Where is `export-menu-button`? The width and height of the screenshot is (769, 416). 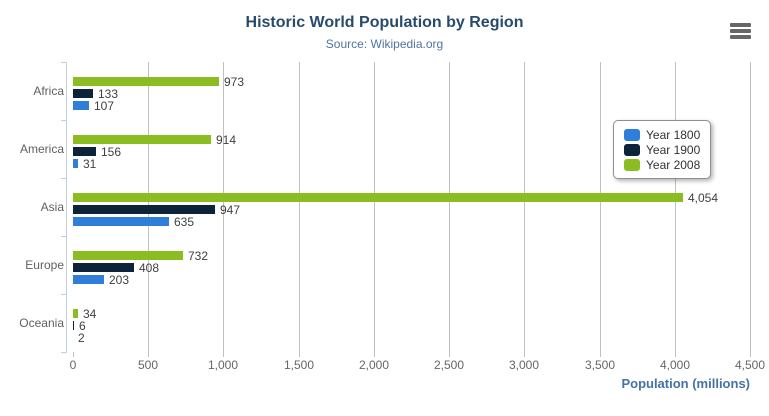
export-menu-button is located at coordinates (740, 31).